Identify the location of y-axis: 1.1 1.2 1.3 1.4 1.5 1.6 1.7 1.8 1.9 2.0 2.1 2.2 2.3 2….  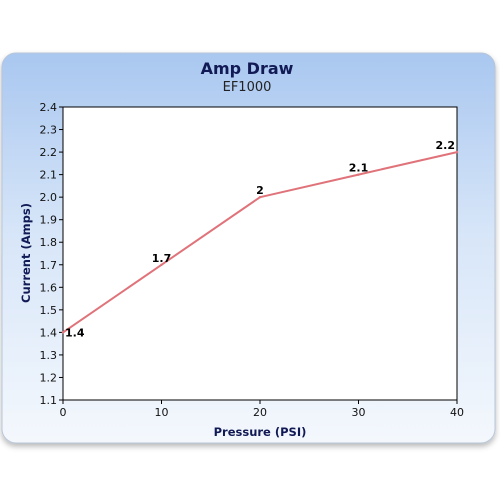
(51, 254).